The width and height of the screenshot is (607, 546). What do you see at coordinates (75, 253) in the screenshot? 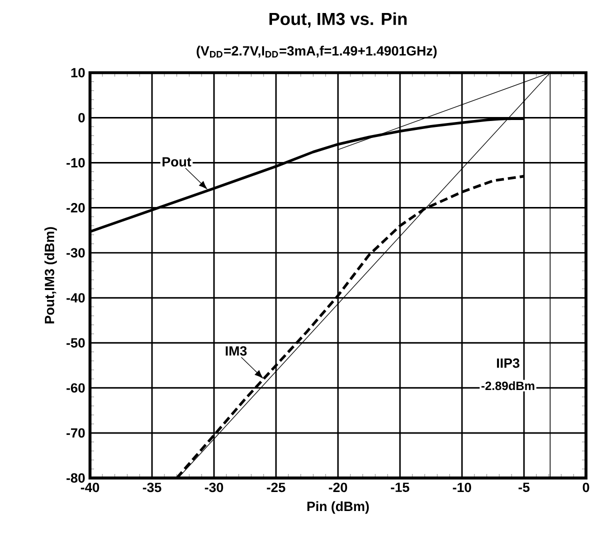
I see `y-tick-label: -30` at bounding box center [75, 253].